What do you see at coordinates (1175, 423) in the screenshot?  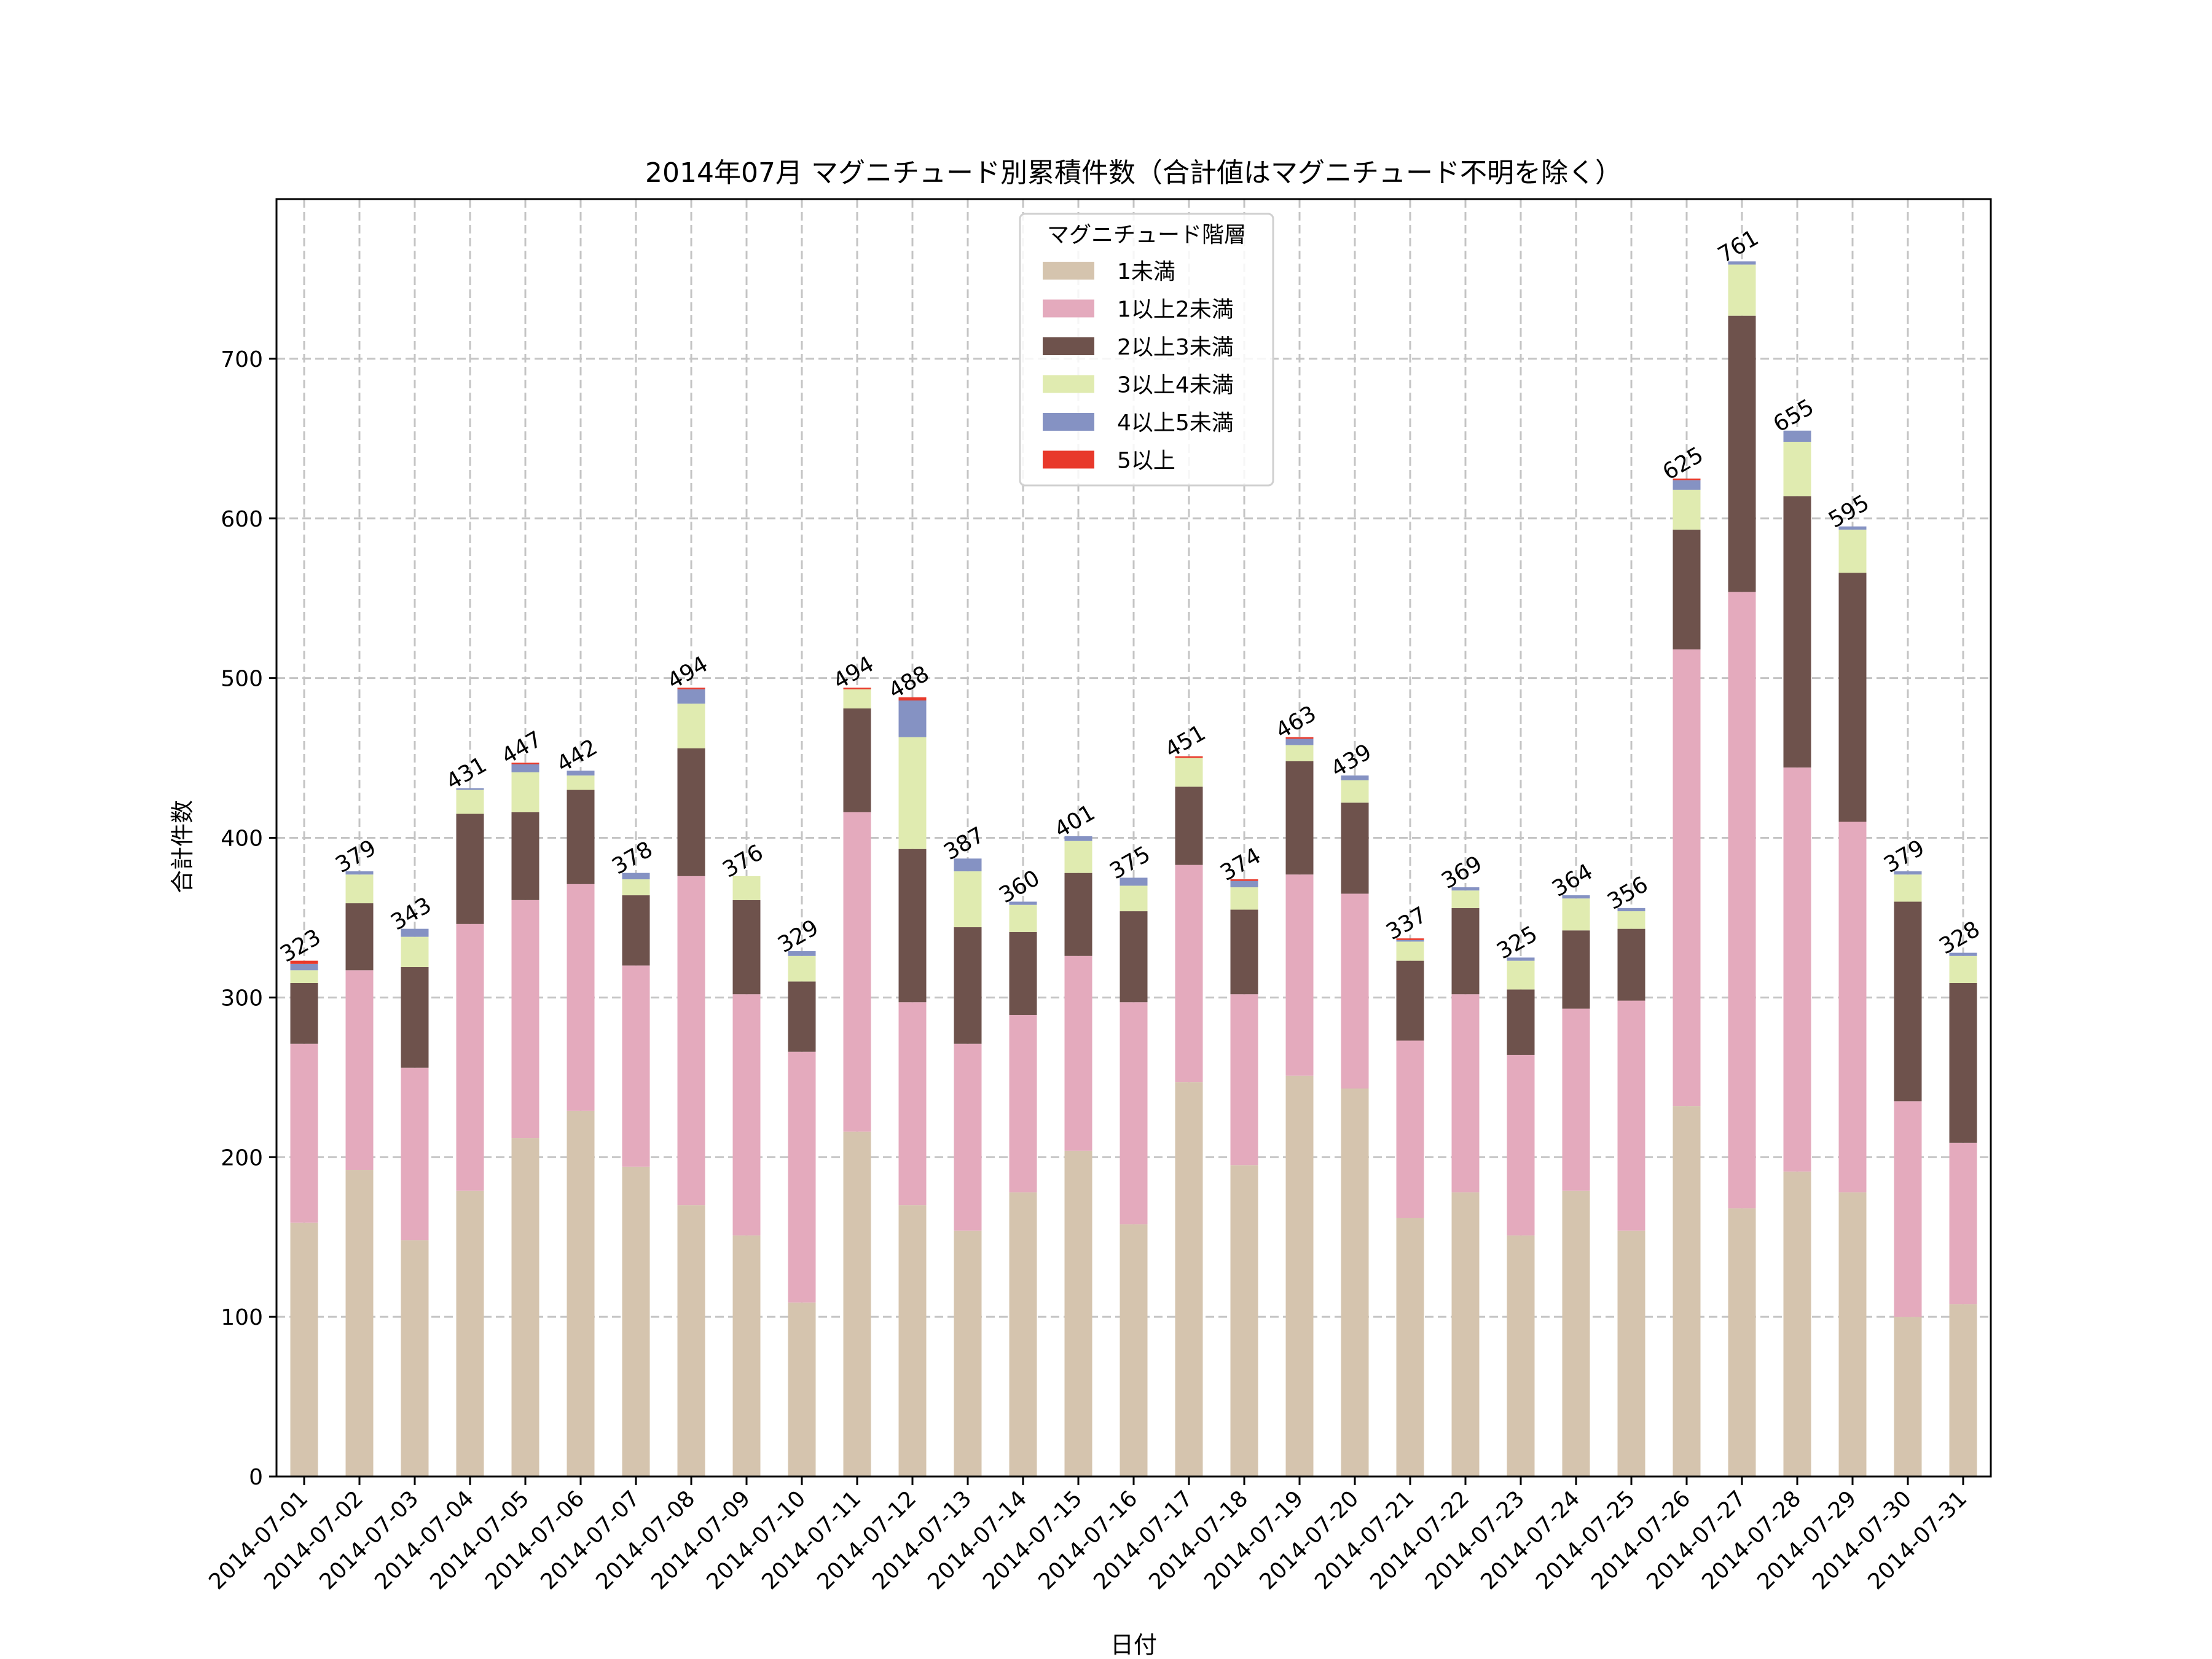 I see `legend-label: 4以上5未満` at bounding box center [1175, 423].